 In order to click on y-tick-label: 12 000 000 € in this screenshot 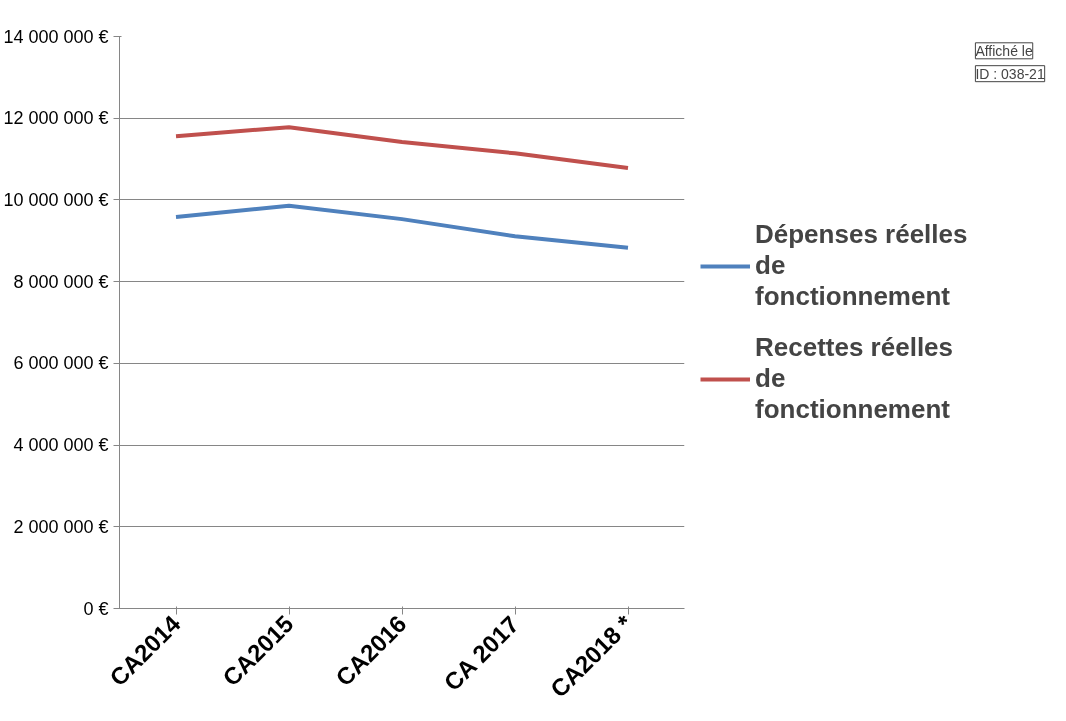, I will do `click(56, 118)`.